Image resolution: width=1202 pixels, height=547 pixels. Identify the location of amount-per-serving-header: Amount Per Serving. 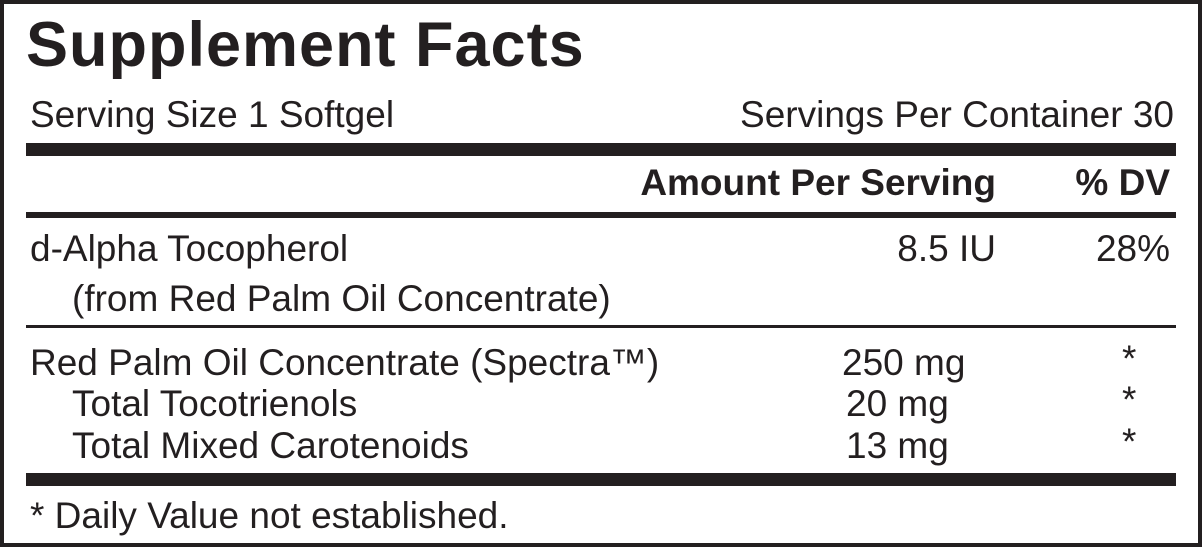
(818, 182).